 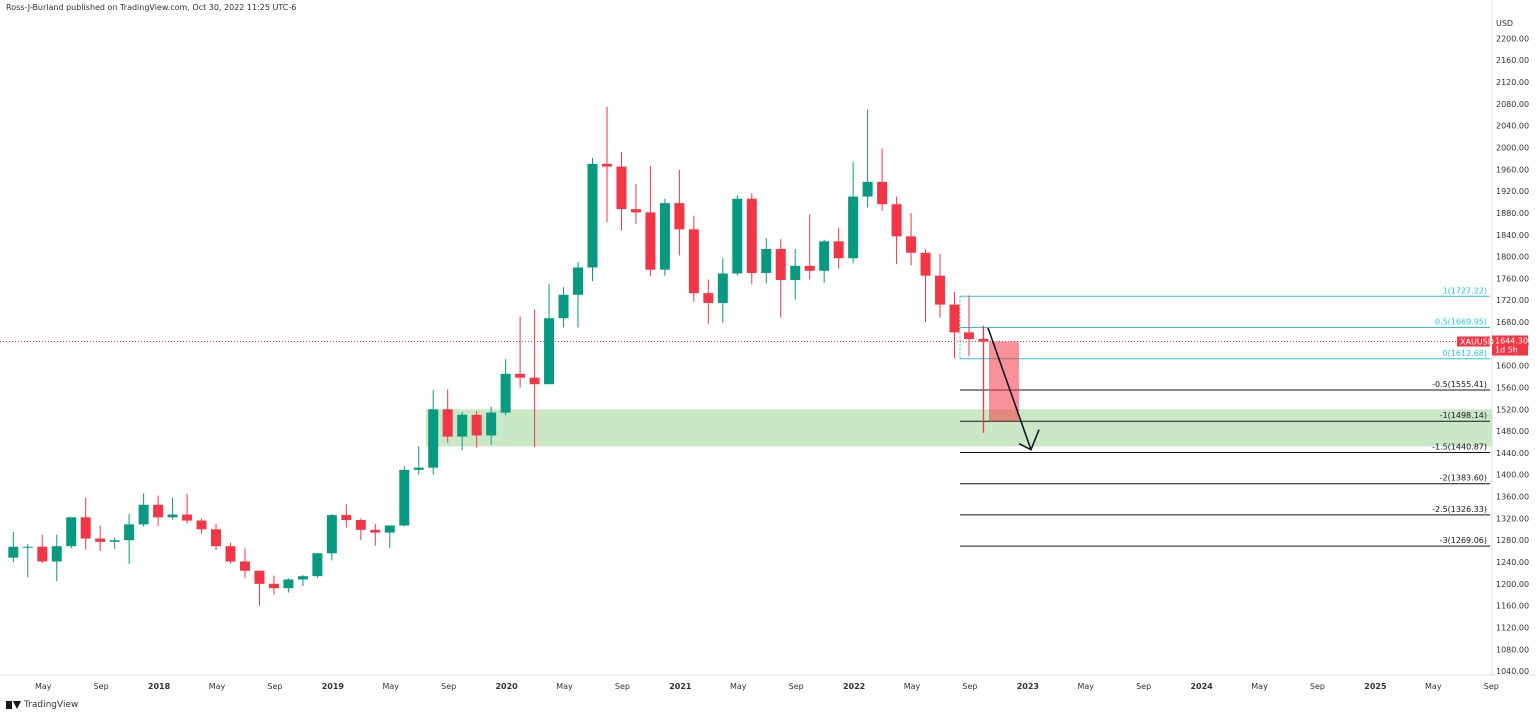 I want to click on price-badge-symbol: XAUUSD, so click(x=1477, y=342).